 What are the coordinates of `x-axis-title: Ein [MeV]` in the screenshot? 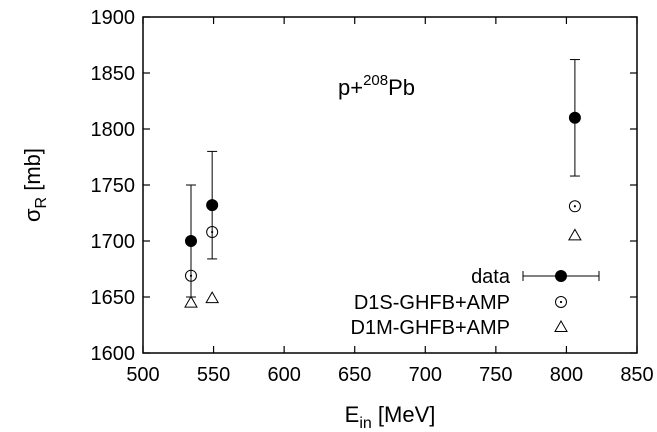 It's located at (390, 417).